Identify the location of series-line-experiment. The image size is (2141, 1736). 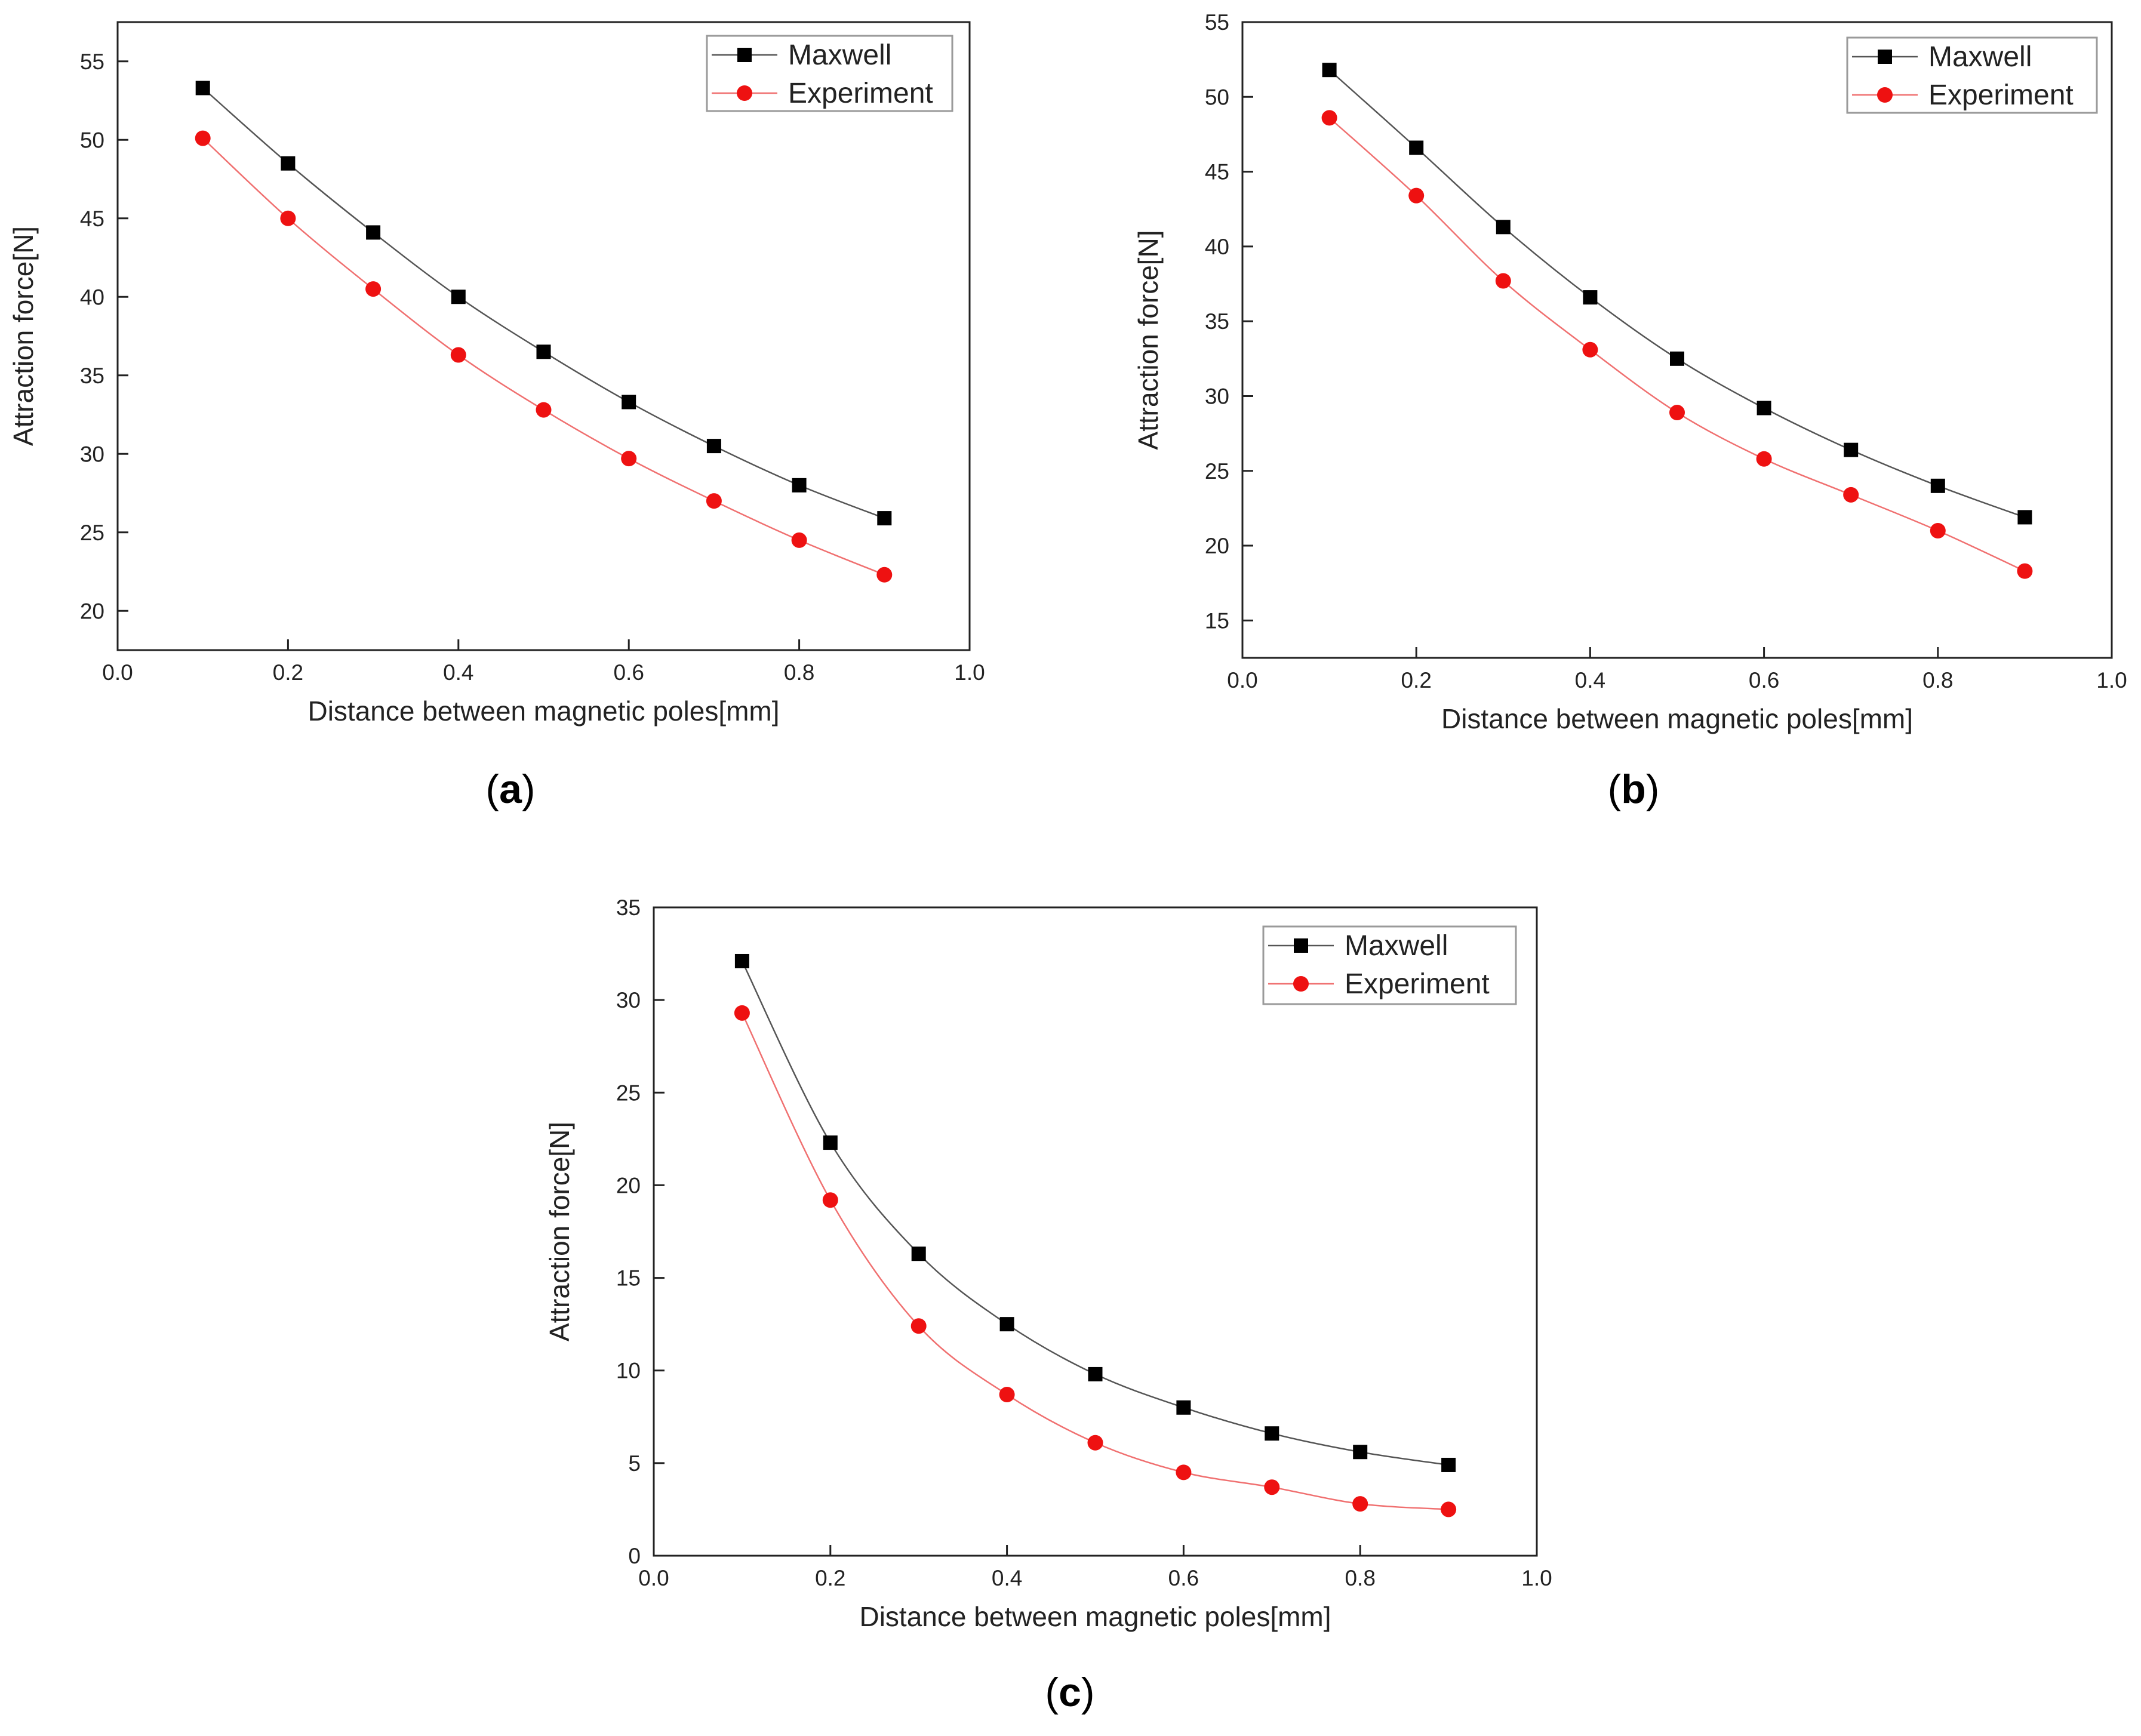
(1676, 344).